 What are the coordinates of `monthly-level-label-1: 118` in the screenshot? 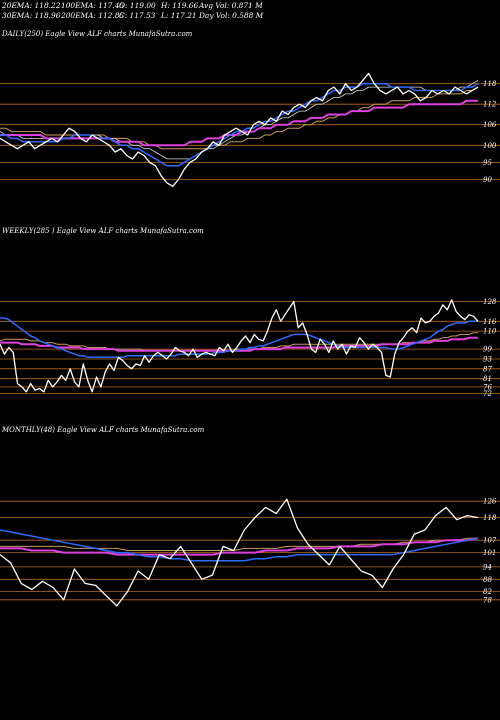 It's located at (490, 518).